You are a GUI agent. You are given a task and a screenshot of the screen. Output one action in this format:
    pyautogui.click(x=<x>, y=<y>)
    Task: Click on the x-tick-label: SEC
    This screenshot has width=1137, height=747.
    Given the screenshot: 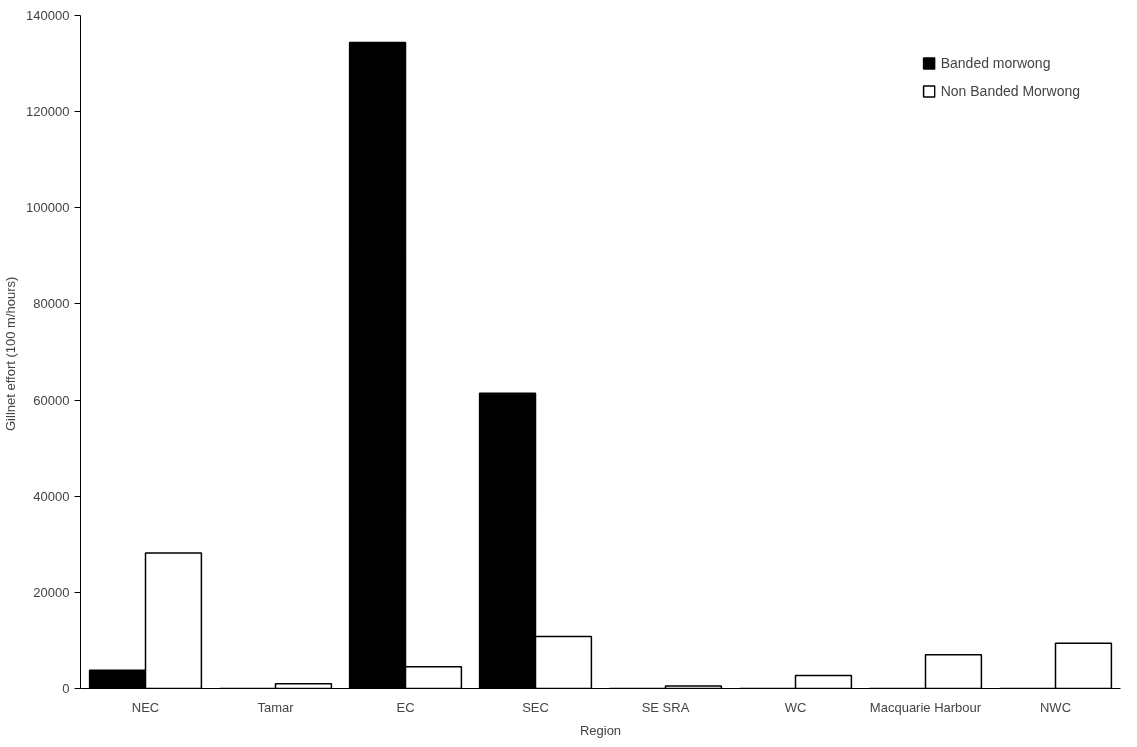 What is the action you would take?
    pyautogui.click(x=535, y=707)
    